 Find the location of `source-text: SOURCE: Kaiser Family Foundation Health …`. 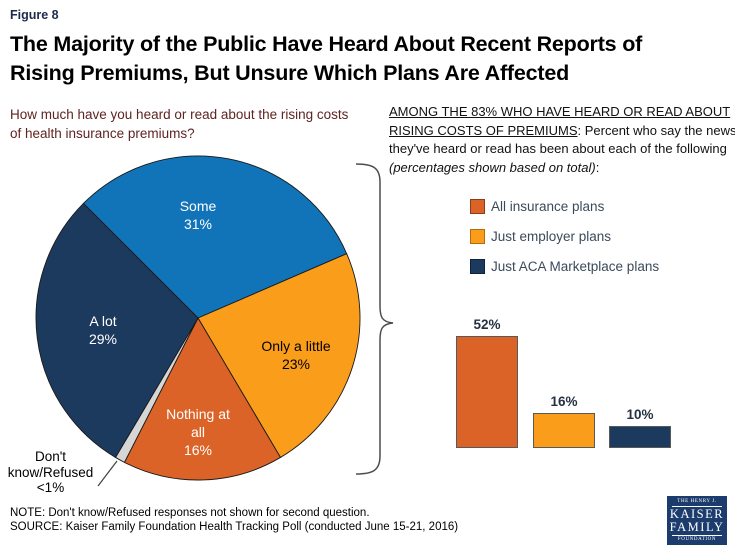

source-text: SOURCE: Kaiser Family Foundation Health … is located at coordinates (234, 527).